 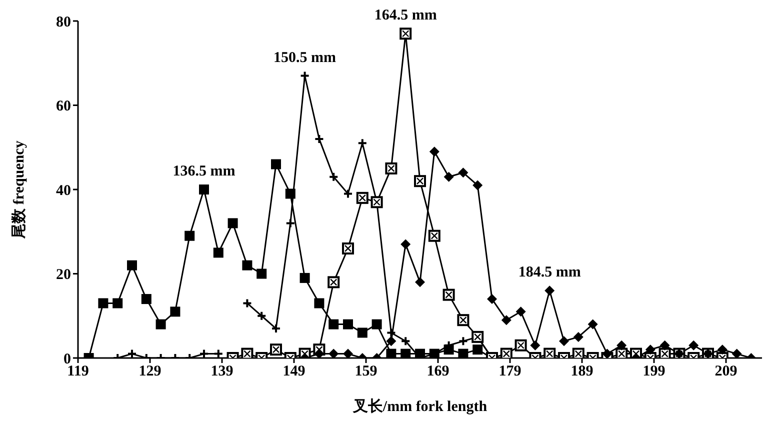 I want to click on x-tick-label: 149, so click(x=294, y=372).